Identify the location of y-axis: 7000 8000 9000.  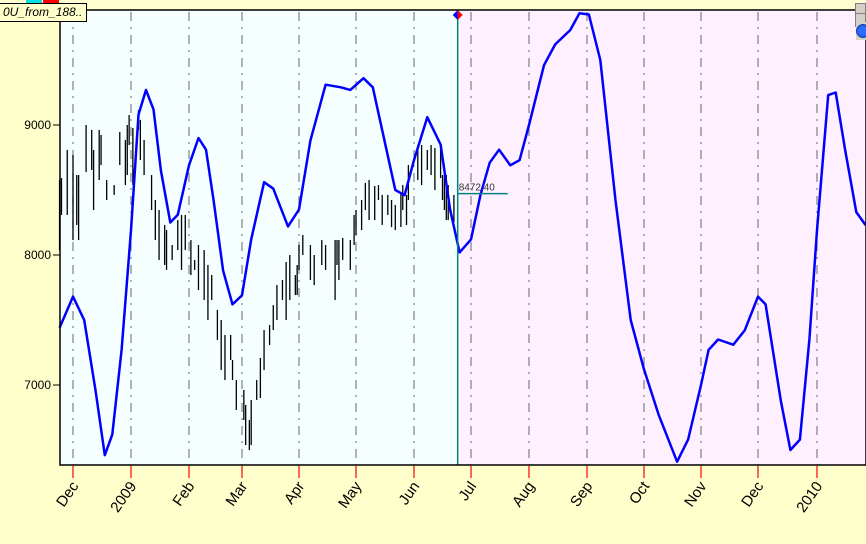
(42, 255).